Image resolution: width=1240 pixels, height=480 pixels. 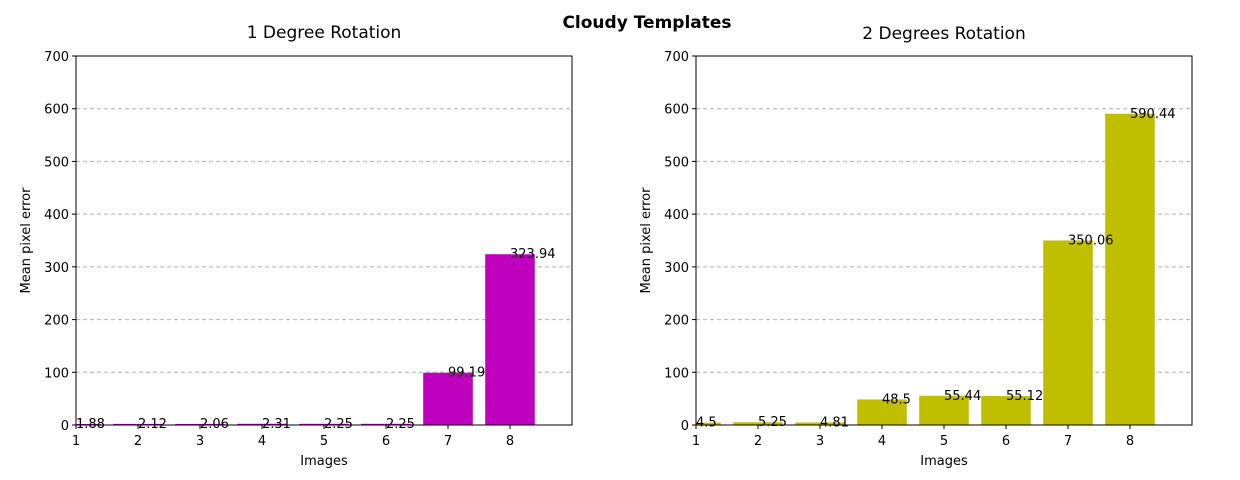 I want to click on data-label: 2.06, so click(x=214, y=424).